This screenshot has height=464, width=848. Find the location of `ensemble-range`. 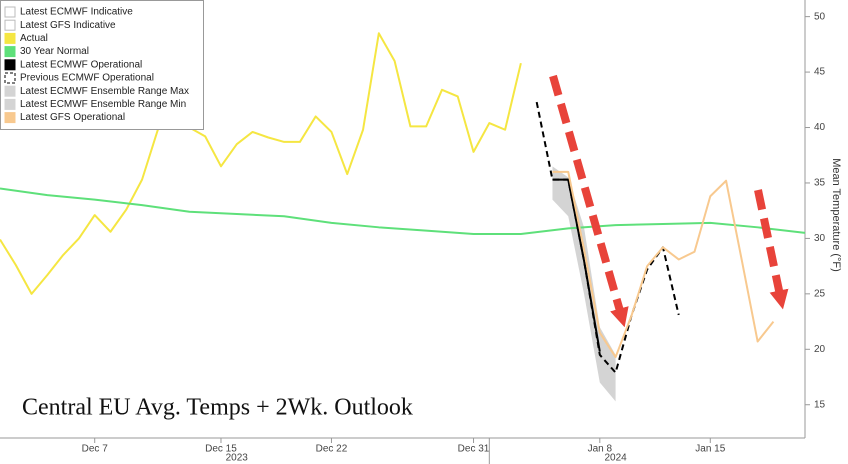

ensemble-range is located at coordinates (584, 284).